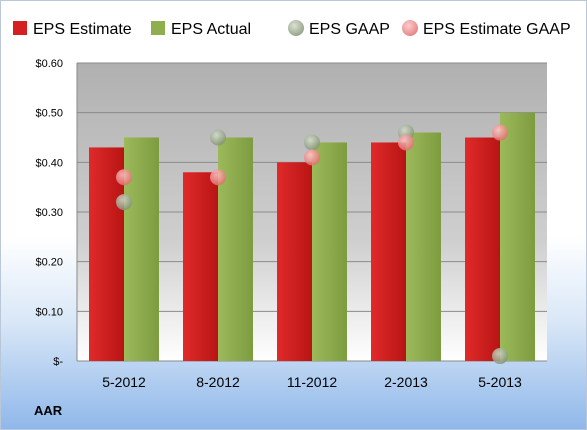 This screenshot has width=587, height=430. What do you see at coordinates (48, 410) in the screenshot?
I see `company-label: AAR` at bounding box center [48, 410].